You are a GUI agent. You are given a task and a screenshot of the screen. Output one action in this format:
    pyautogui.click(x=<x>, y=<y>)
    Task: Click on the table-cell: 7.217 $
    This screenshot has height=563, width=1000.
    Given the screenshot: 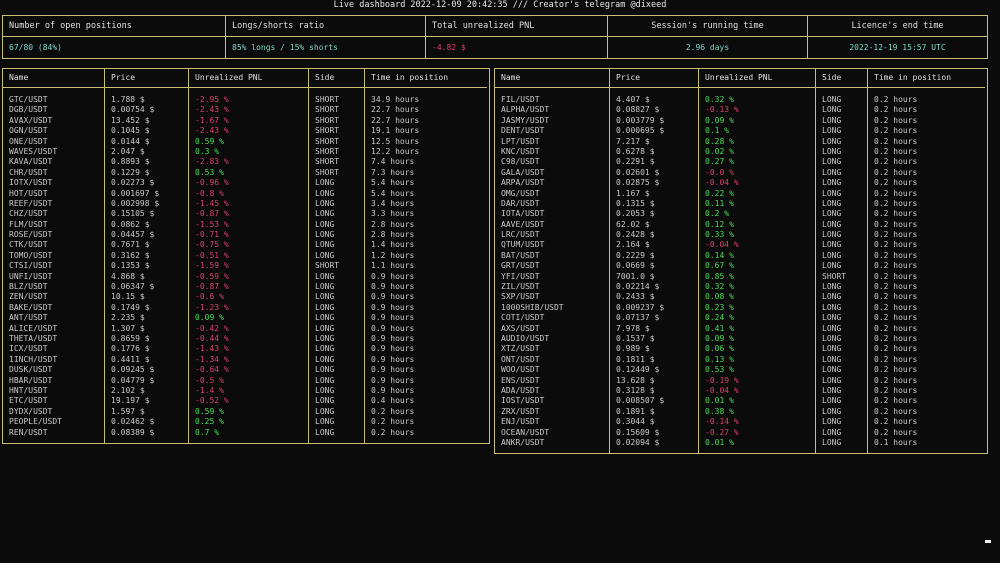 What is the action you would take?
    pyautogui.click(x=633, y=141)
    